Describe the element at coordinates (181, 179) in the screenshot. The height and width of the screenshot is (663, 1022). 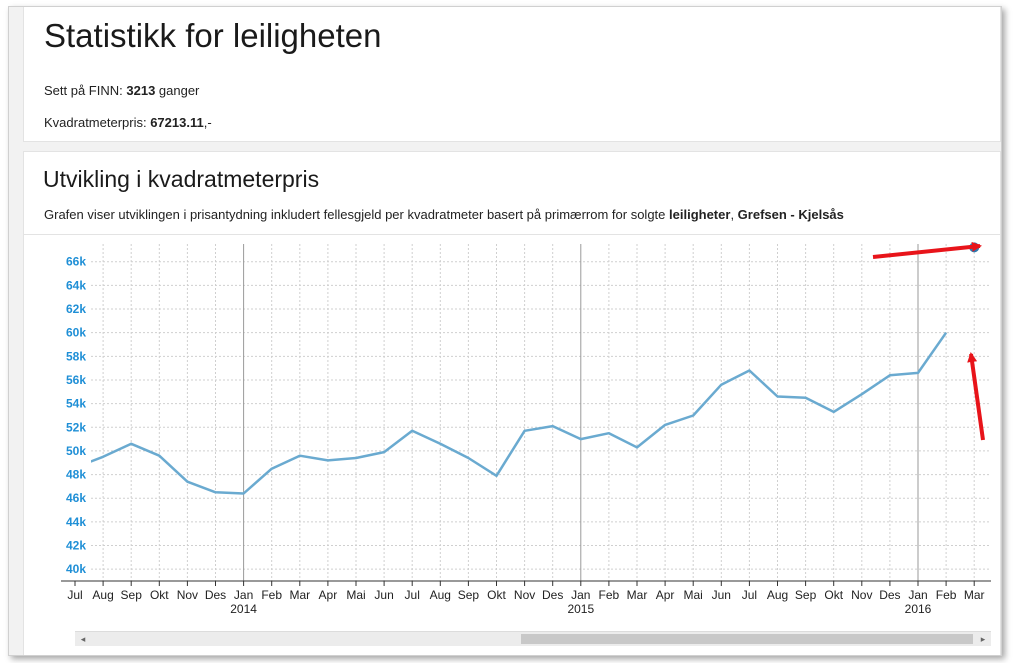
I see `chart-section-title: Utvikling i kvadratmeterpris` at that location.